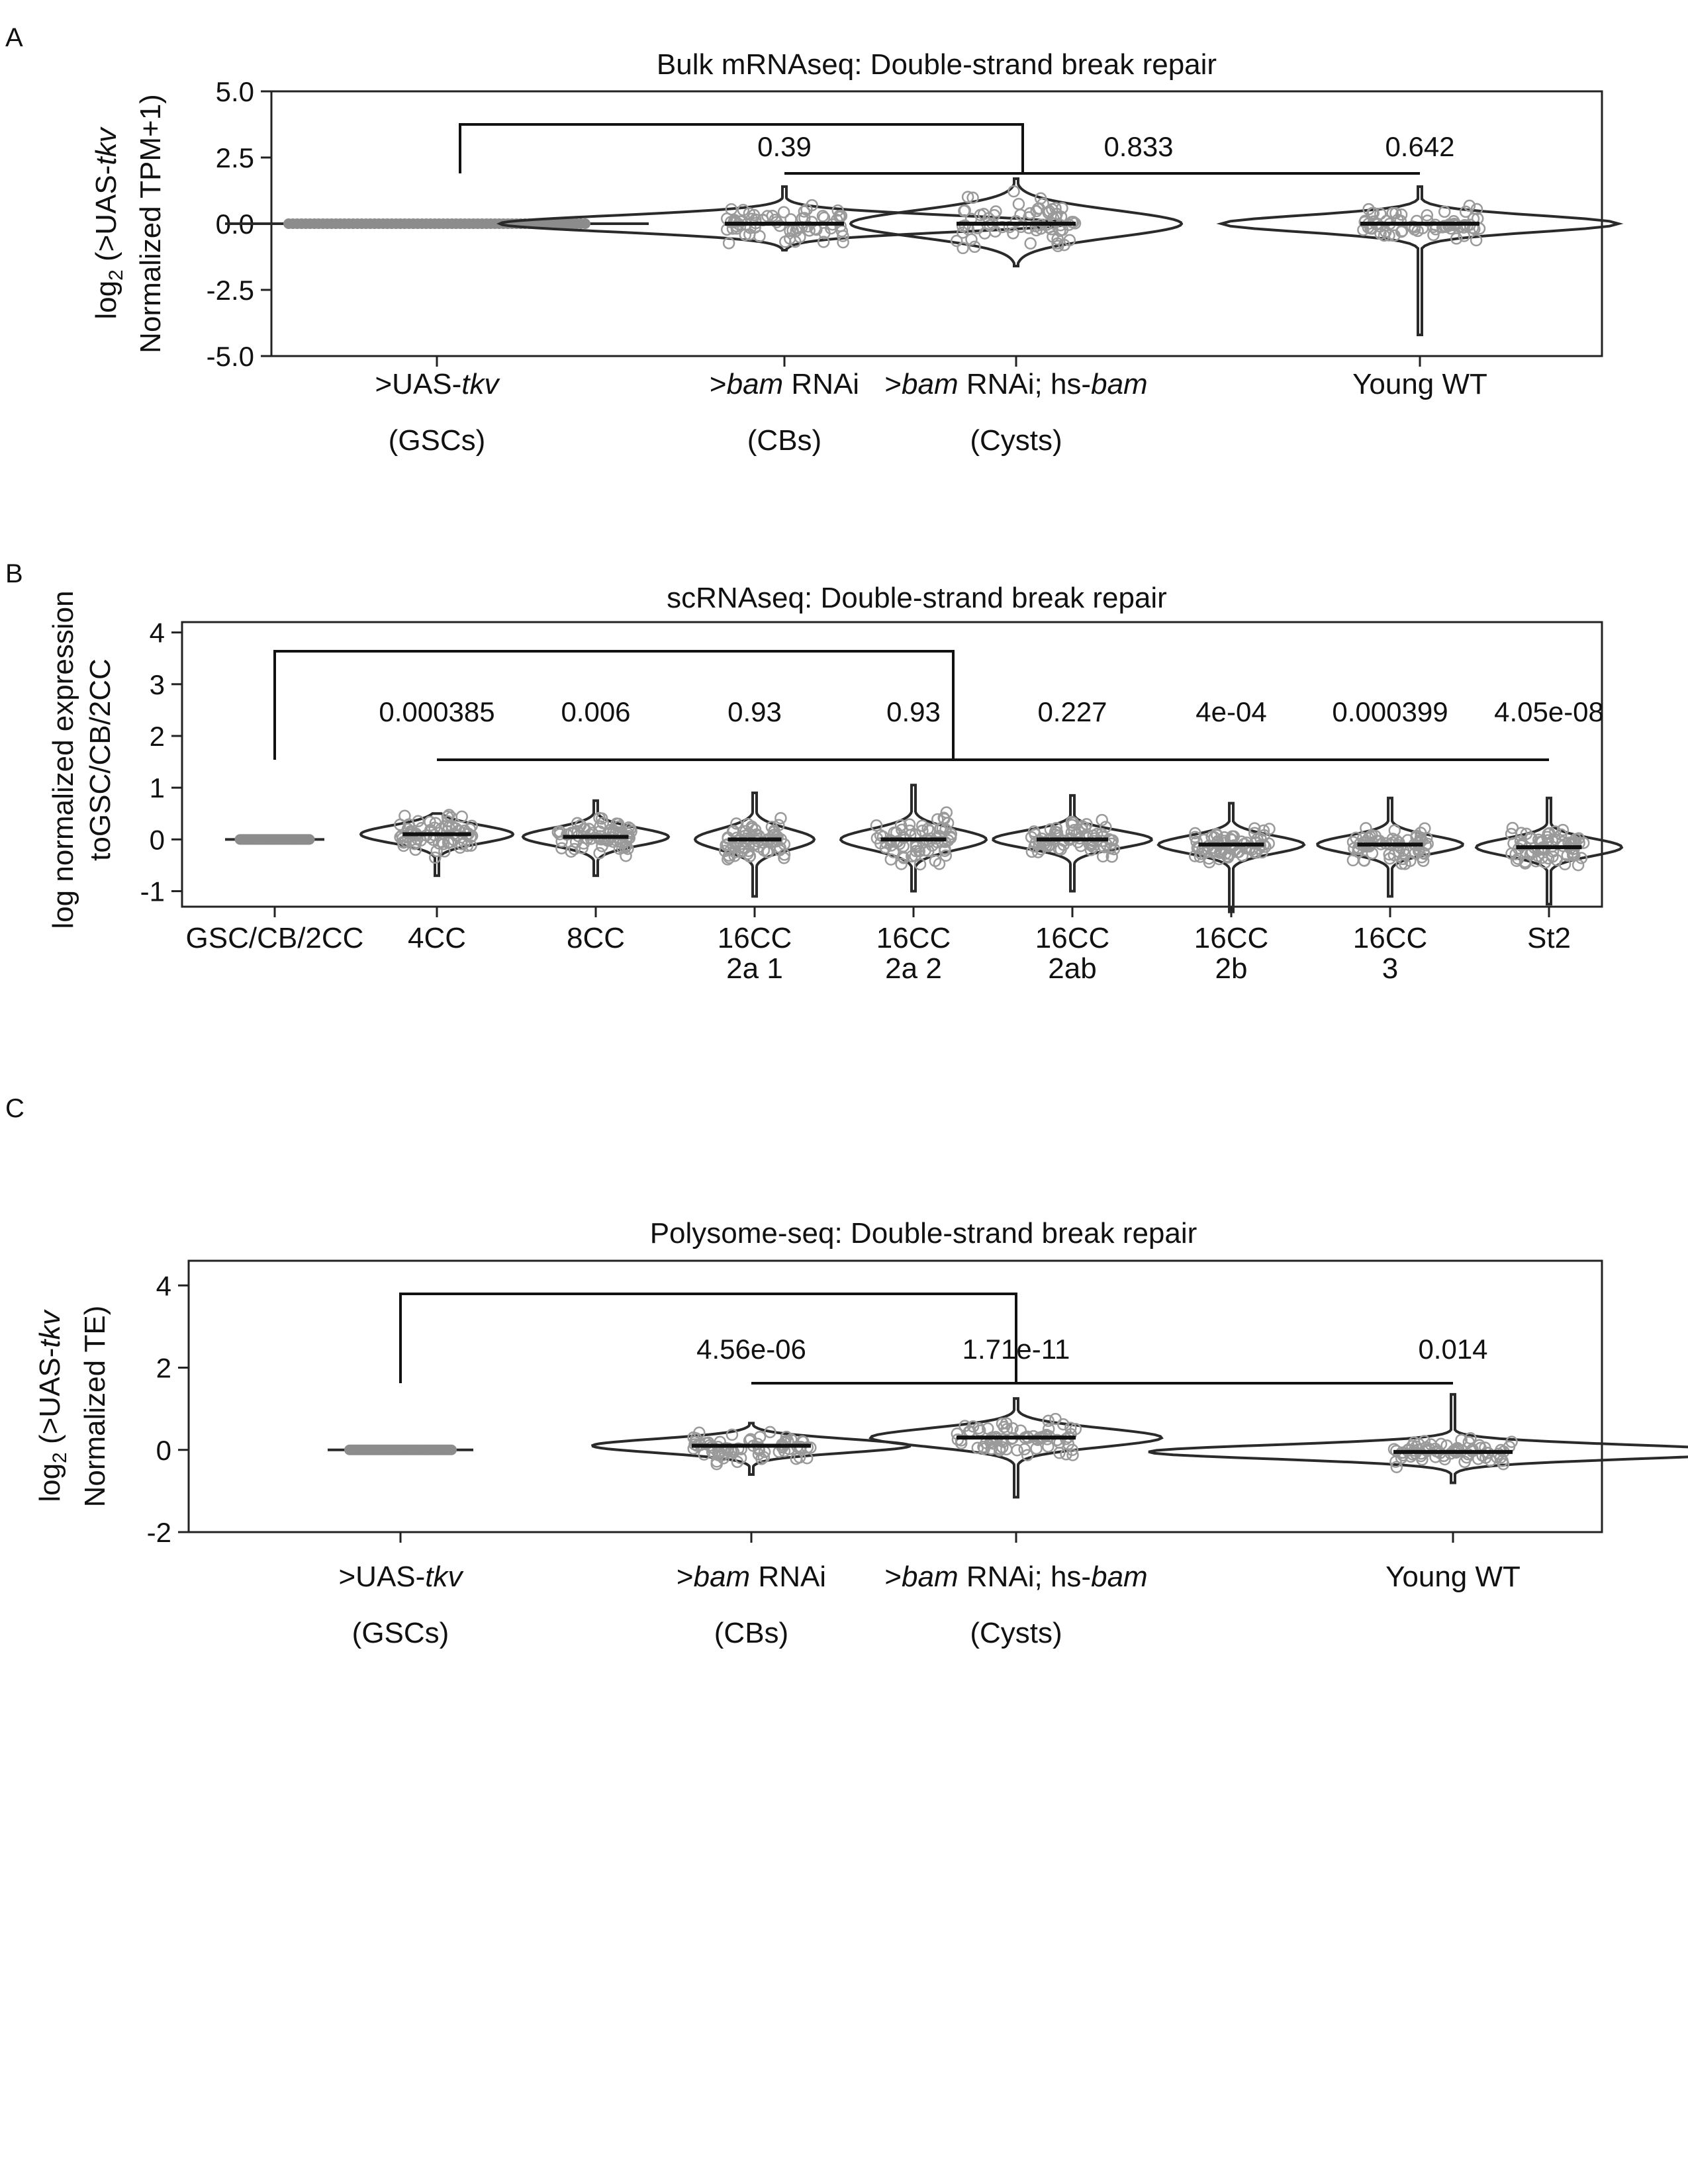  Describe the element at coordinates (784, 384) in the screenshot. I see `x-category-label: >bam RNAi` at that location.